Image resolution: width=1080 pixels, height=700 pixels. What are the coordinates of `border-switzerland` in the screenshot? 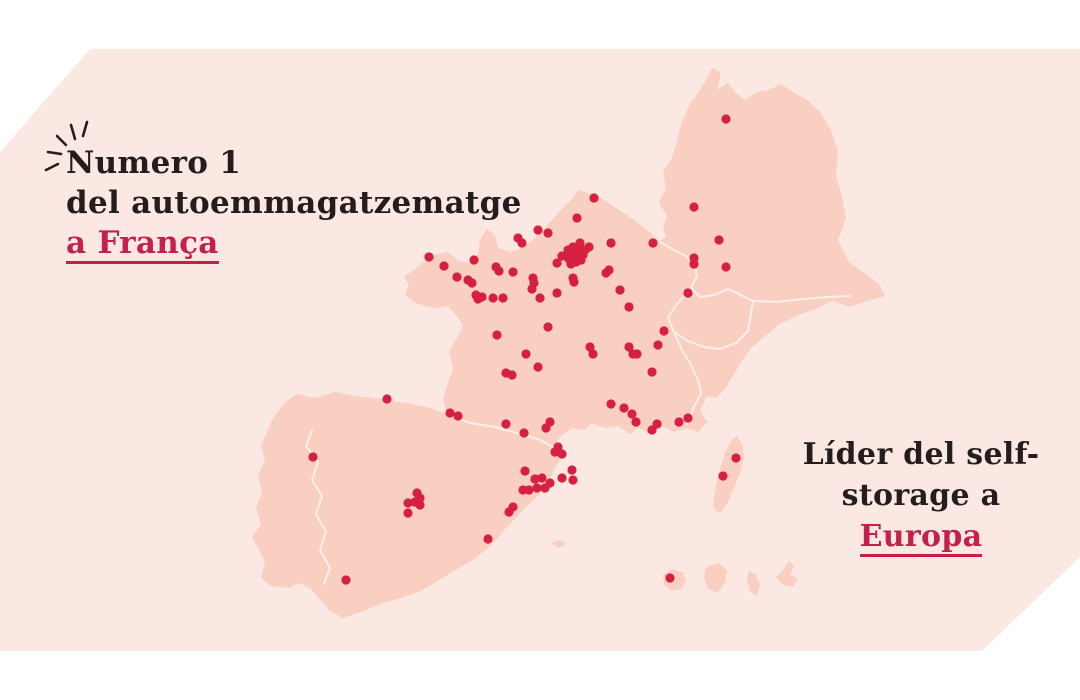 It's located at (710, 318).